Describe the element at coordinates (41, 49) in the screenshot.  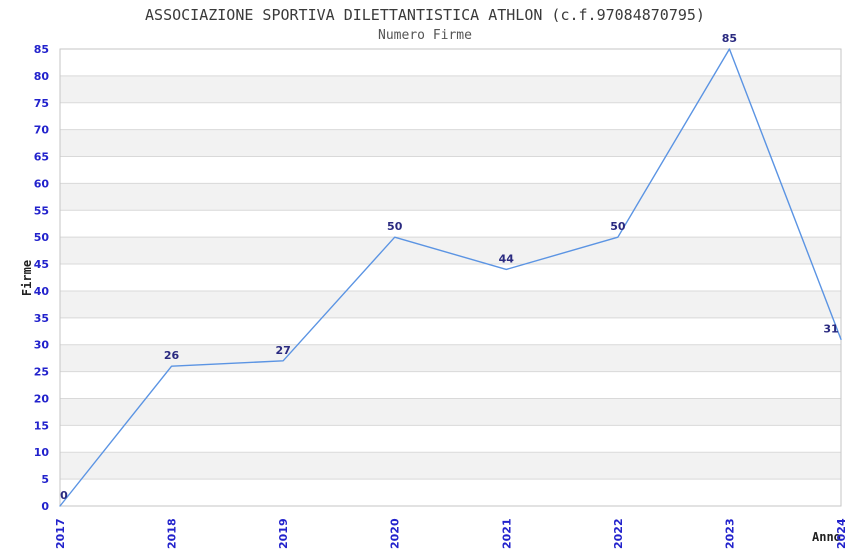
I see `y-tick-label: 85` at that location.